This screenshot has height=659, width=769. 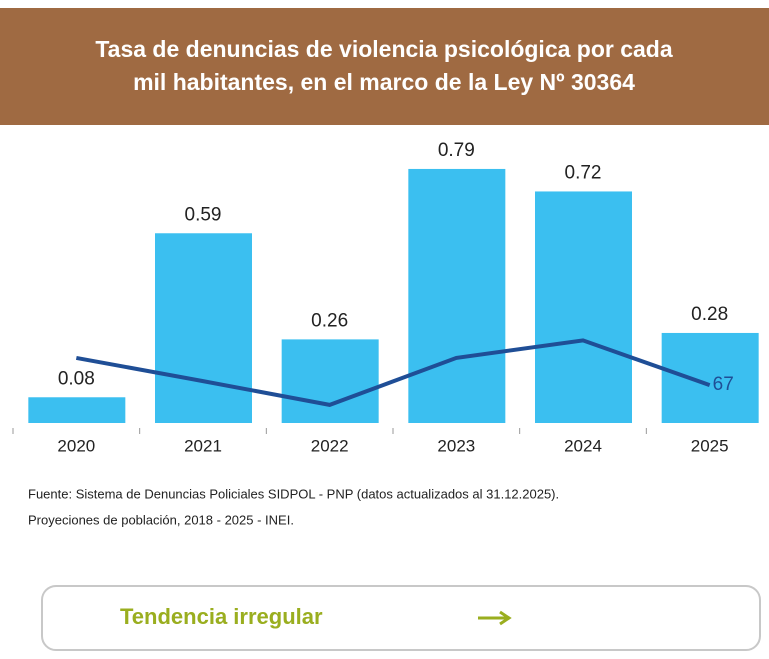 What do you see at coordinates (709, 314) in the screenshot?
I see `bar-value-label: 0.28` at bounding box center [709, 314].